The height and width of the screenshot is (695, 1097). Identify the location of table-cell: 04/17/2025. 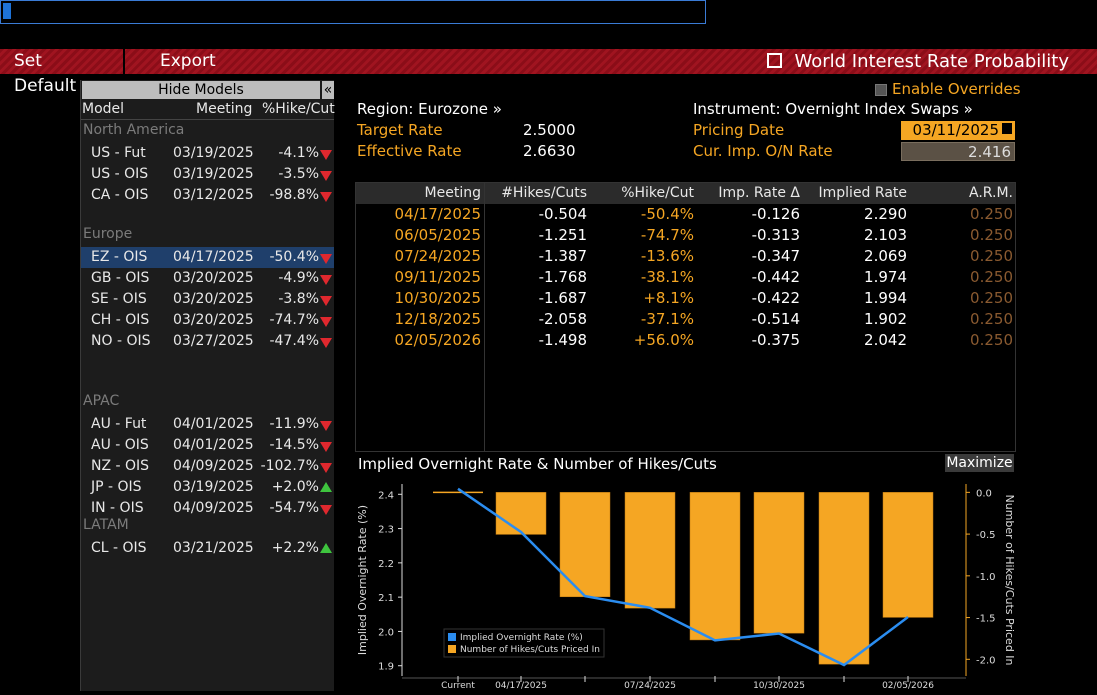
(437, 214).